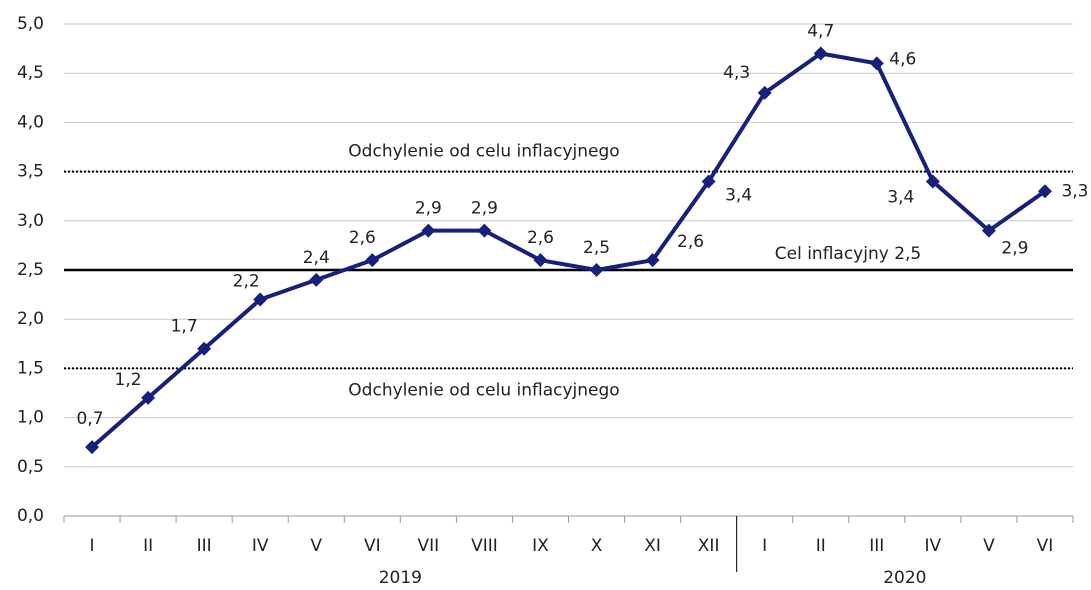 The image size is (1091, 590). I want to click on group-label: 2019, so click(400, 578).